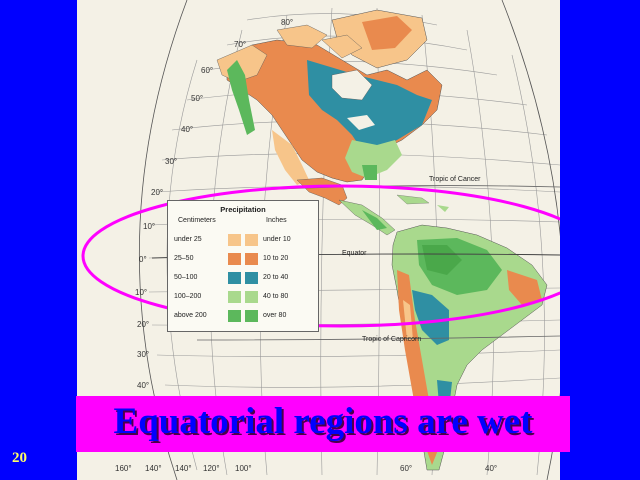 Image resolution: width=640 pixels, height=480 pixels. Describe the element at coordinates (354, 253) in the screenshot. I see `equator-label: Equator` at that location.